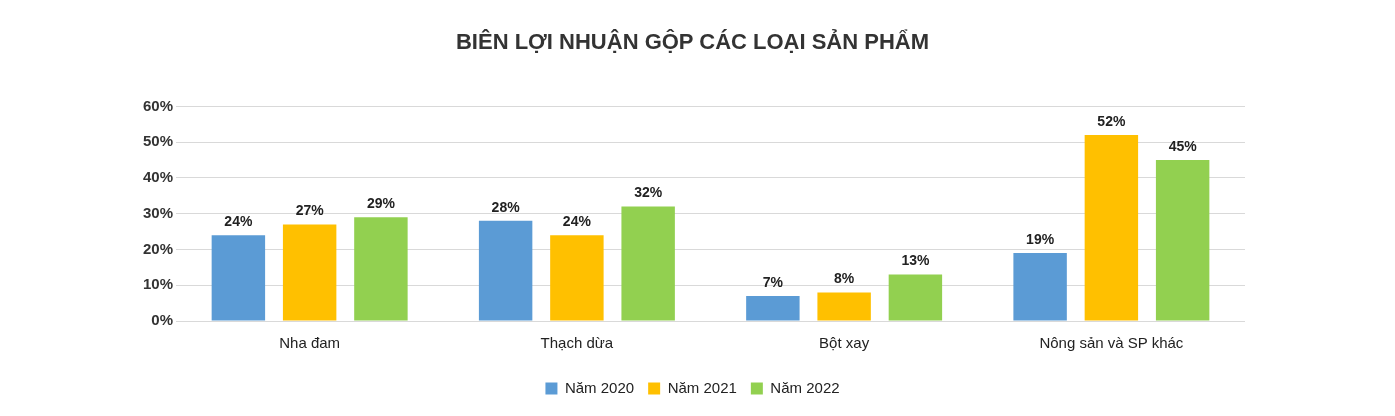  Describe the element at coordinates (310, 210) in the screenshot. I see `data-label: 27%` at that location.